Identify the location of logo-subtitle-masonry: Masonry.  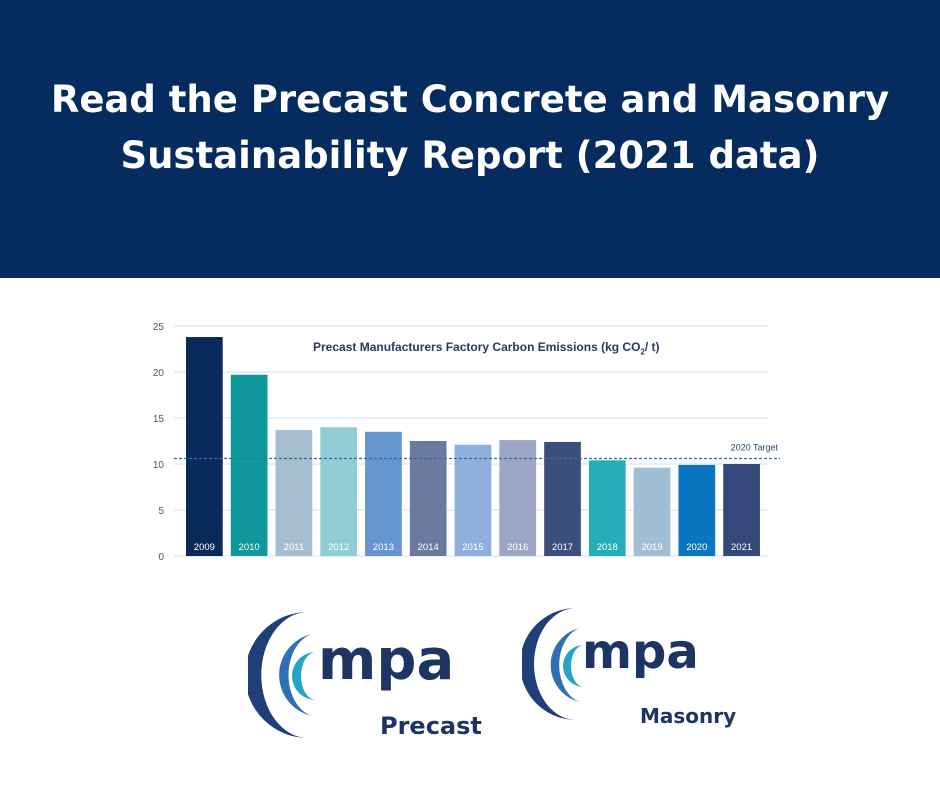
(688, 716).